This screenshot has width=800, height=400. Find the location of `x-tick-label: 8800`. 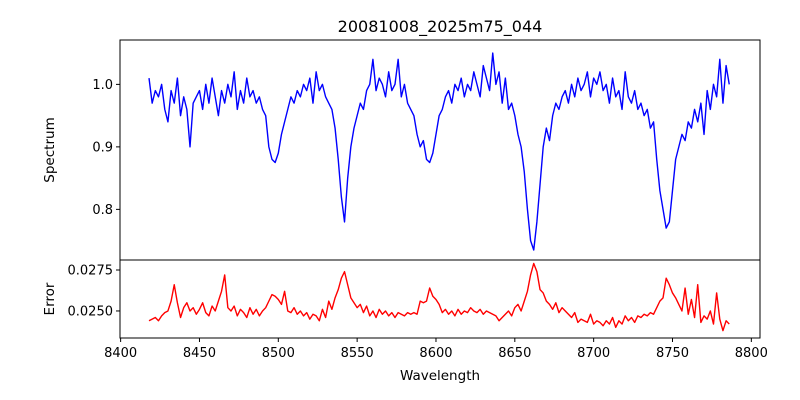

x-tick-label: 8800 is located at coordinates (751, 353).